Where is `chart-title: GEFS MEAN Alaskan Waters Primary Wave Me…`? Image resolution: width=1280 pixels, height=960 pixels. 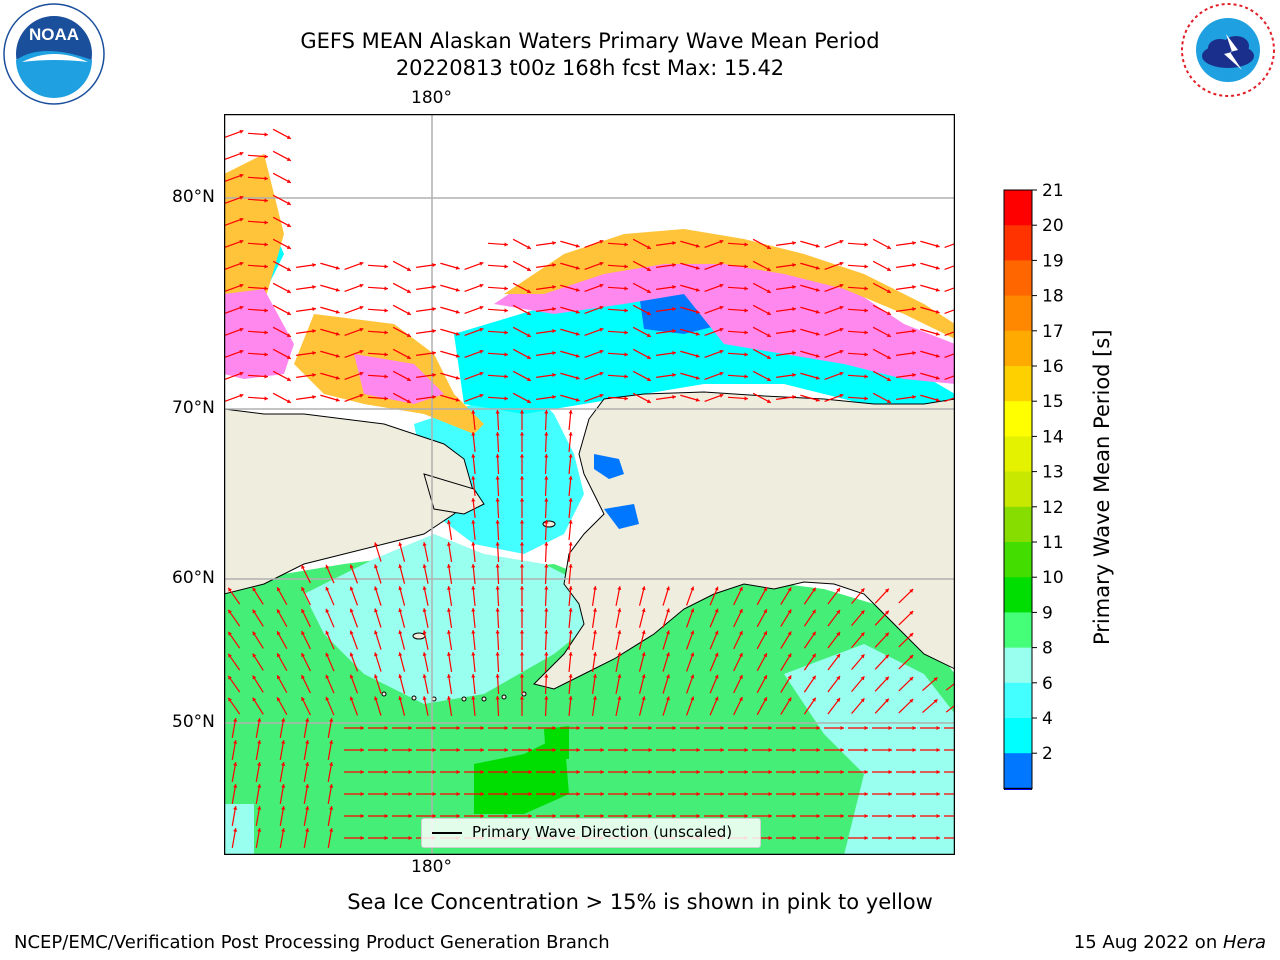
chart-title: GEFS MEAN Alaskan Waters Primary Wave Me… is located at coordinates (590, 41).